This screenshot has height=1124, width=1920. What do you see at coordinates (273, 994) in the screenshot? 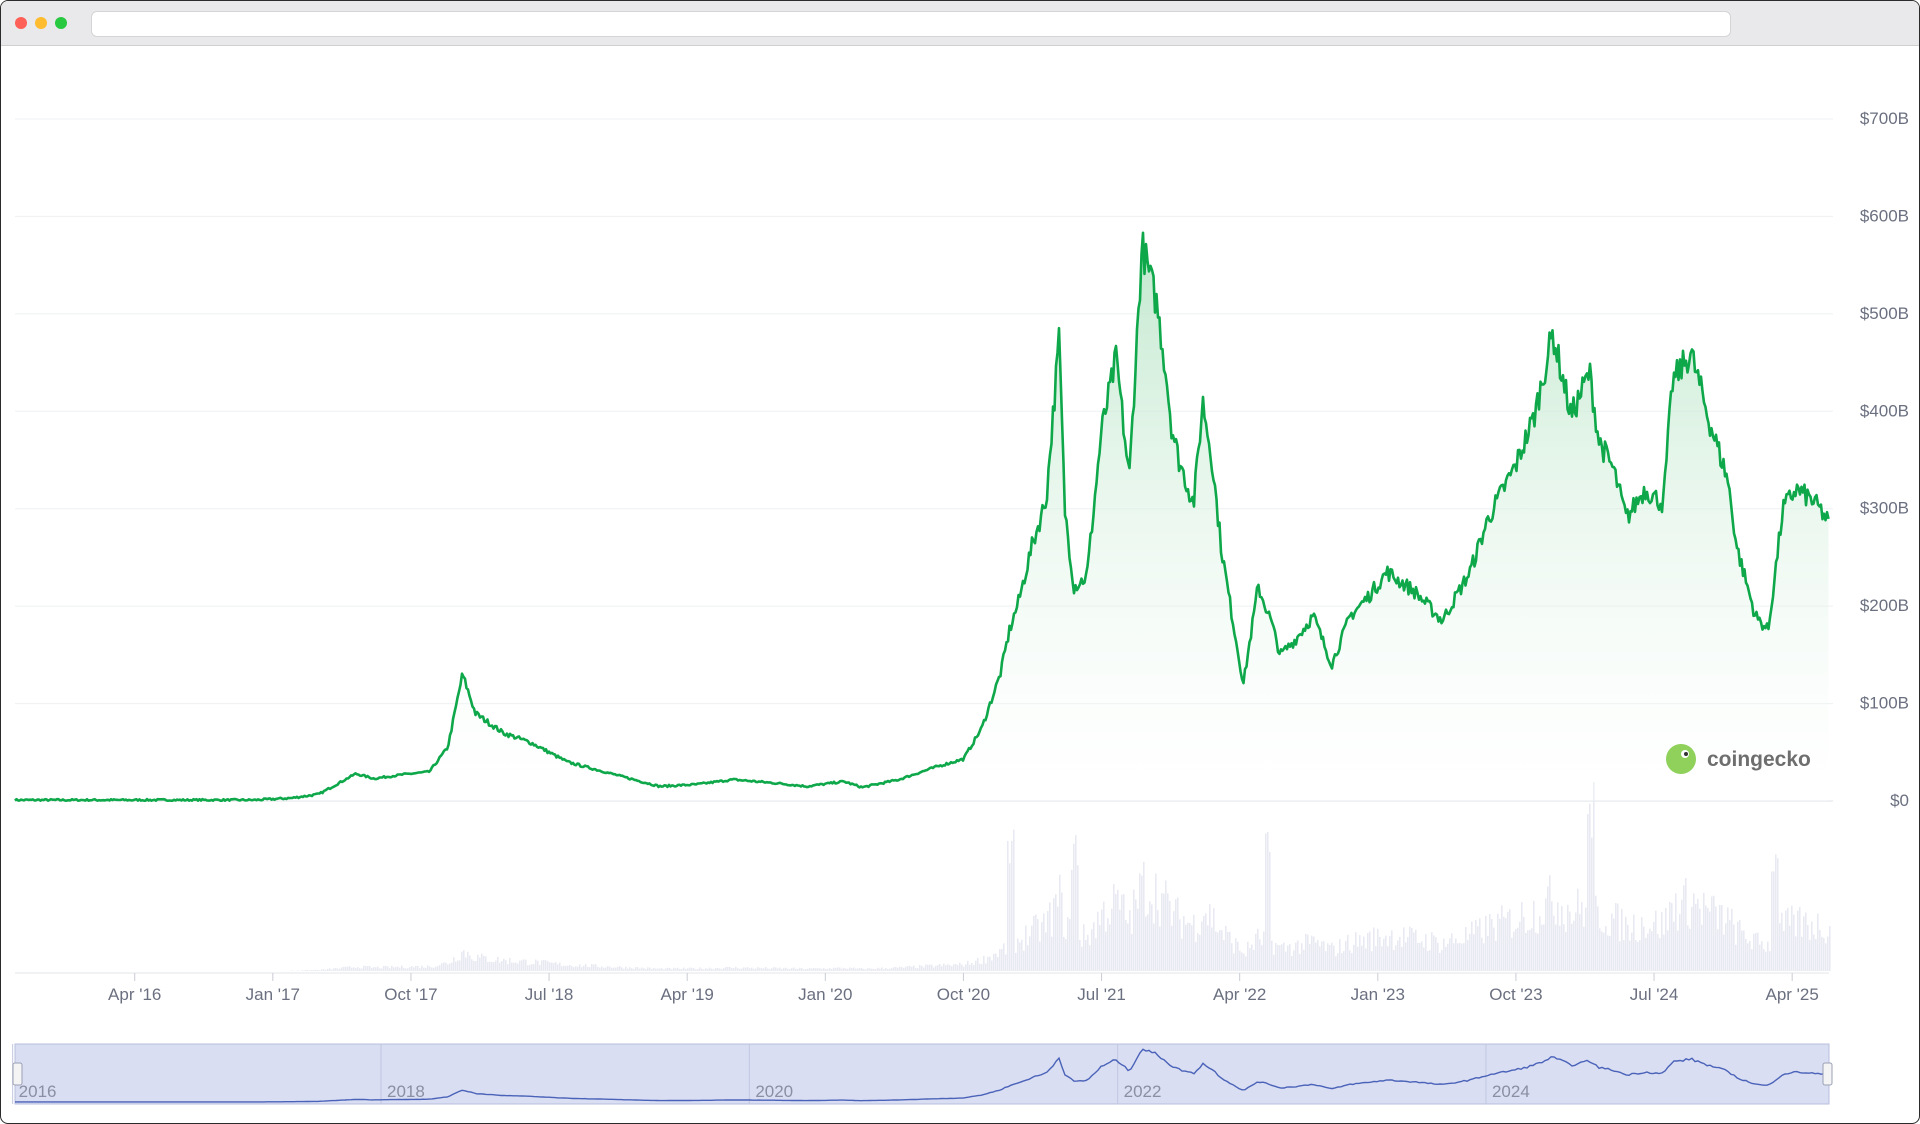
I see `x-tick-label: Jan '17` at bounding box center [273, 994].